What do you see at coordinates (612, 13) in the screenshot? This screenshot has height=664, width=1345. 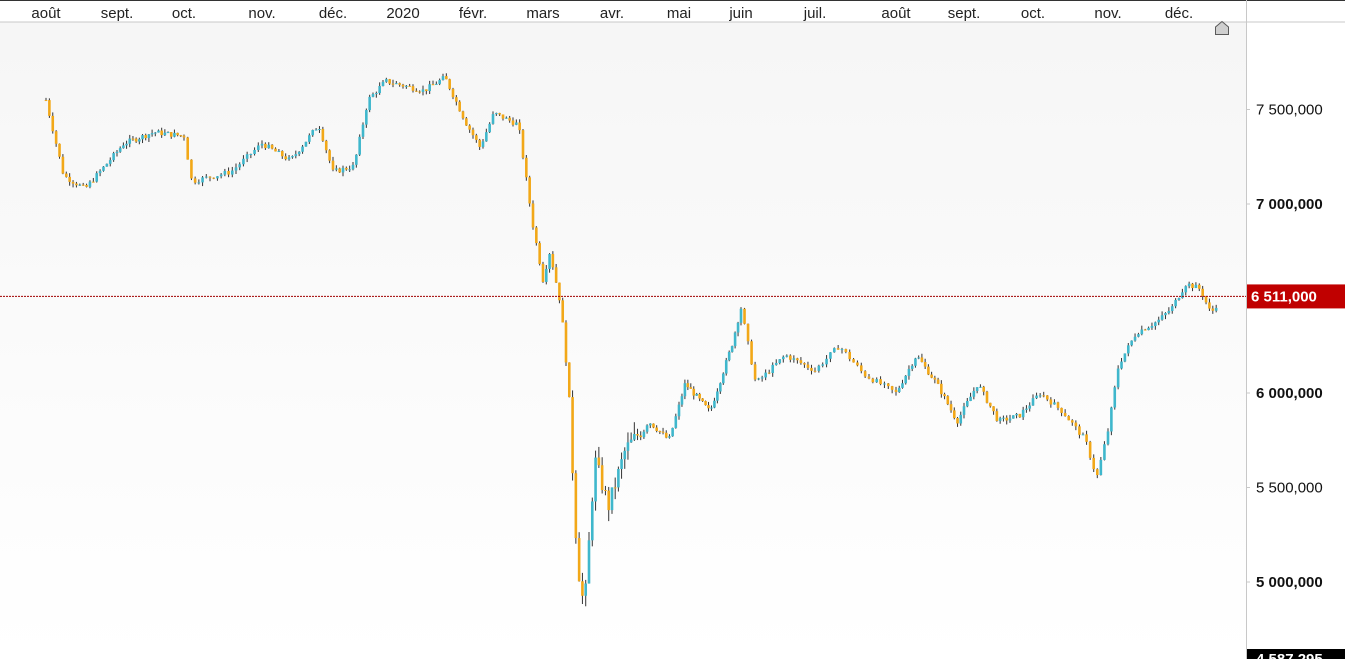 I see `x-tick-label: avr.` at bounding box center [612, 13].